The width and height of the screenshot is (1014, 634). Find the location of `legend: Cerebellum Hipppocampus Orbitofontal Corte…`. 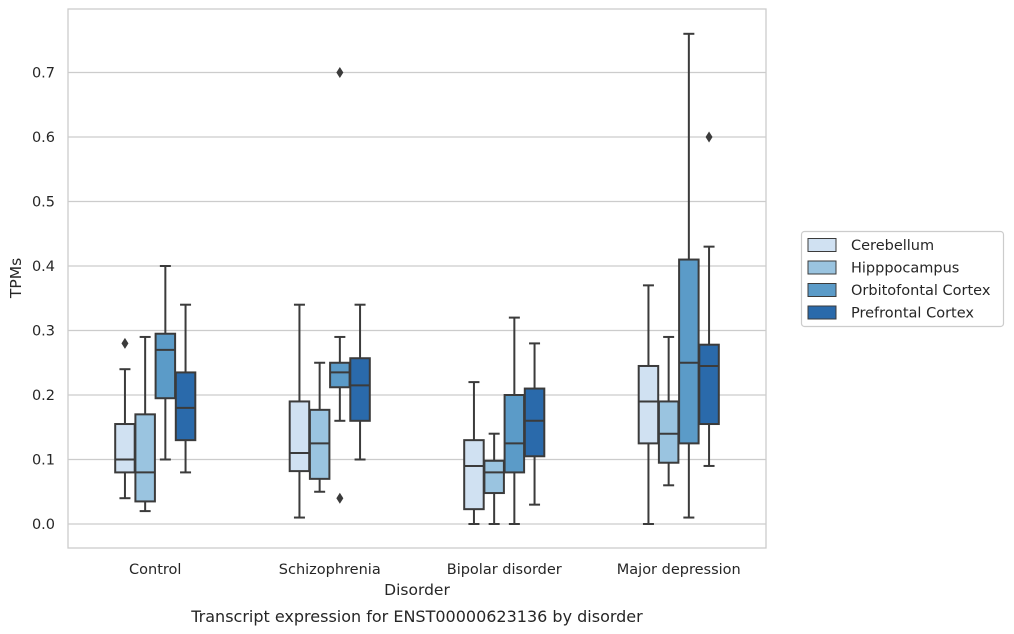

legend: Cerebellum Hipppocampus Orbitofontal Corte… is located at coordinates (902, 279).